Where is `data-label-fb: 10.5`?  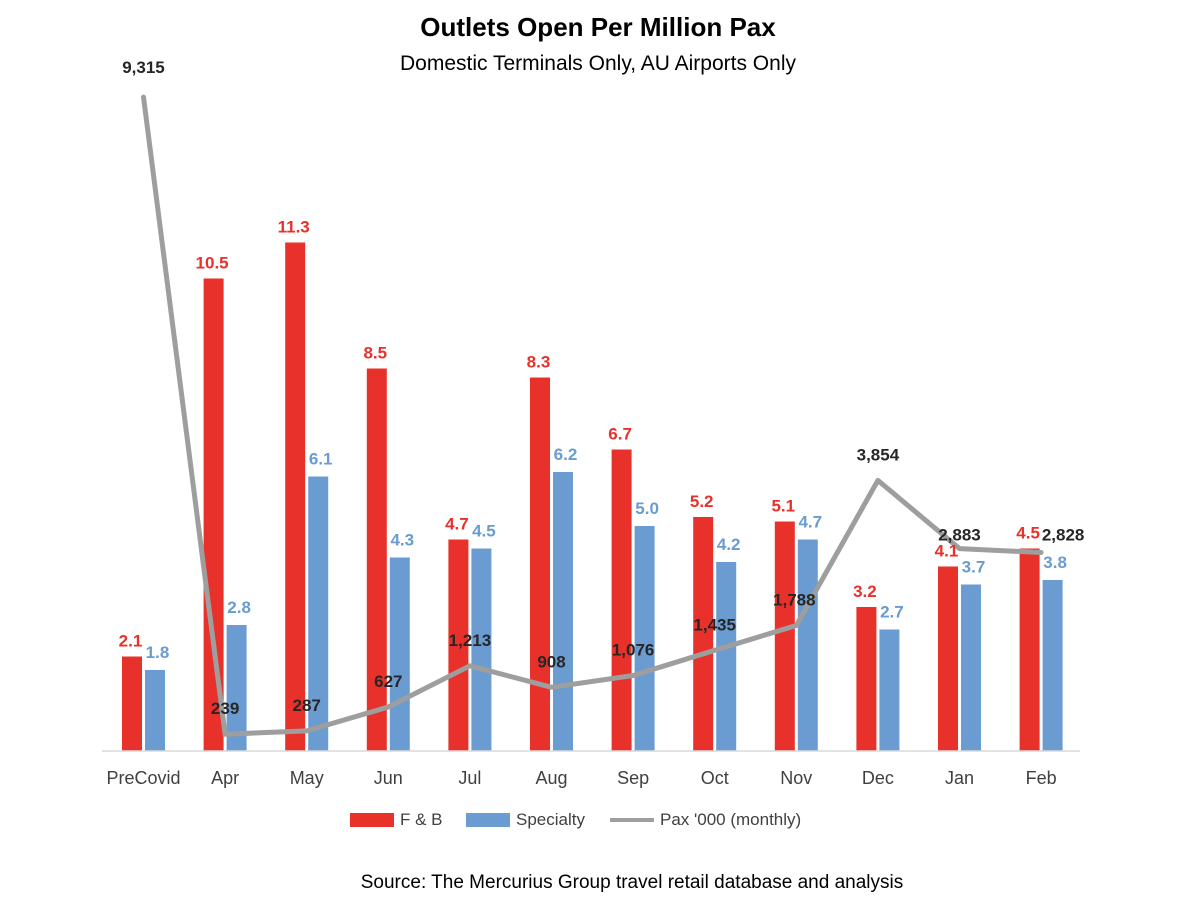 data-label-fb: 10.5 is located at coordinates (212, 263).